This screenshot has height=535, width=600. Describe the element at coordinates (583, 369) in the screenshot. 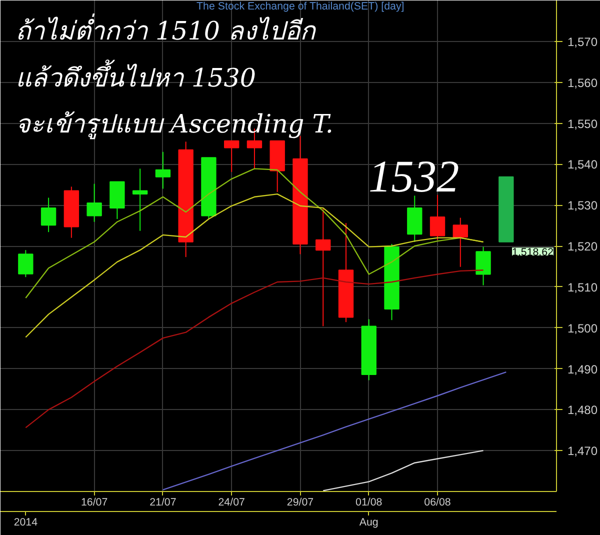

I see `y-tick-label: 1,490` at that location.